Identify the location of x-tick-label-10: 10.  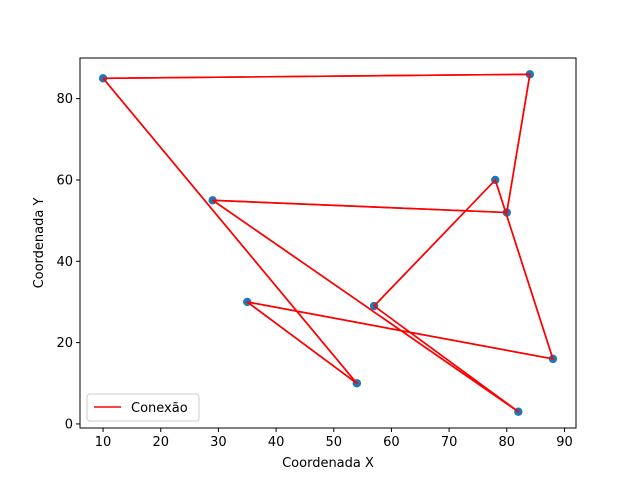
(103, 442).